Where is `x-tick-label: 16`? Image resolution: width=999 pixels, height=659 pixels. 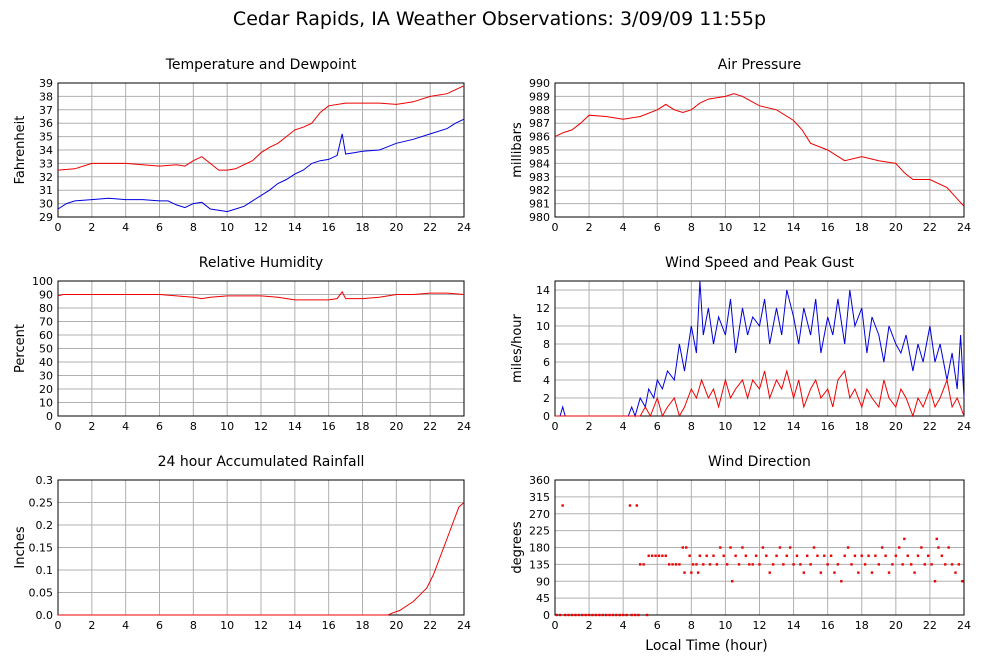 x-tick-label: 16 is located at coordinates (329, 625).